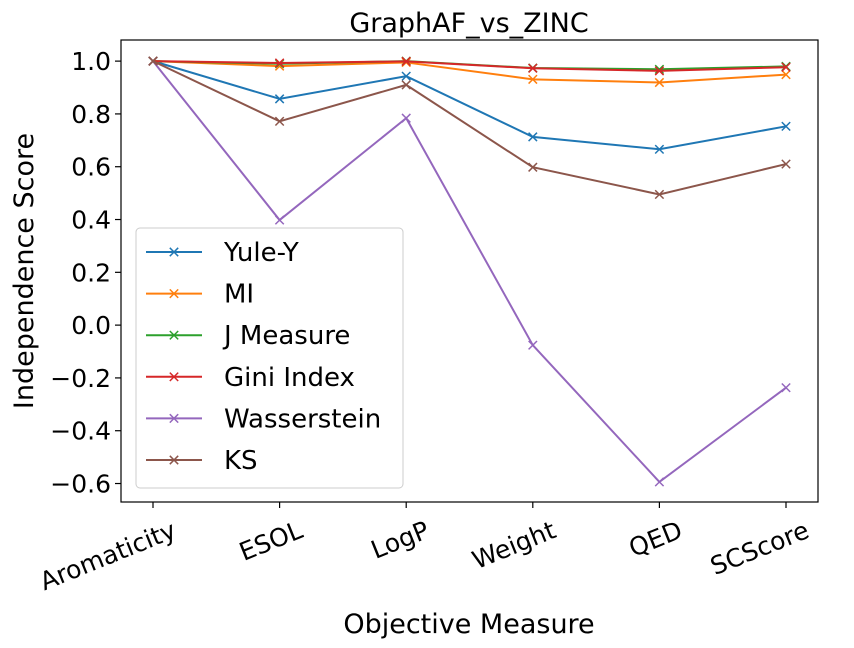 The width and height of the screenshot is (854, 648). What do you see at coordinates (289, 378) in the screenshot?
I see `legend-label: Gini Index` at bounding box center [289, 378].